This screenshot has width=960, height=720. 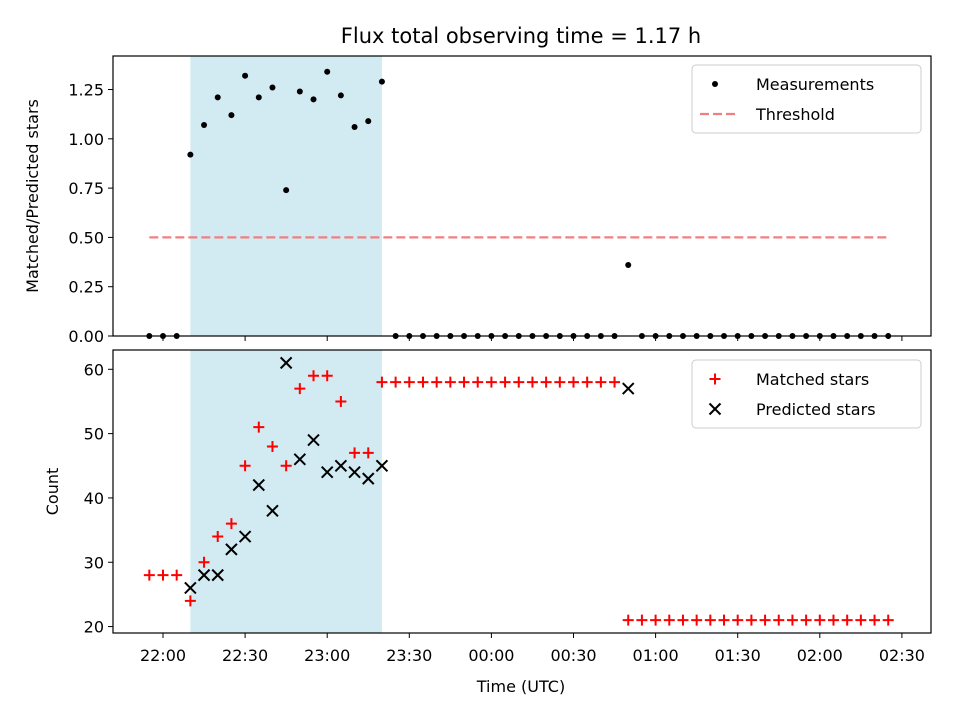 What do you see at coordinates (94, 627) in the screenshot?
I see `y-tick-label: 20` at bounding box center [94, 627].